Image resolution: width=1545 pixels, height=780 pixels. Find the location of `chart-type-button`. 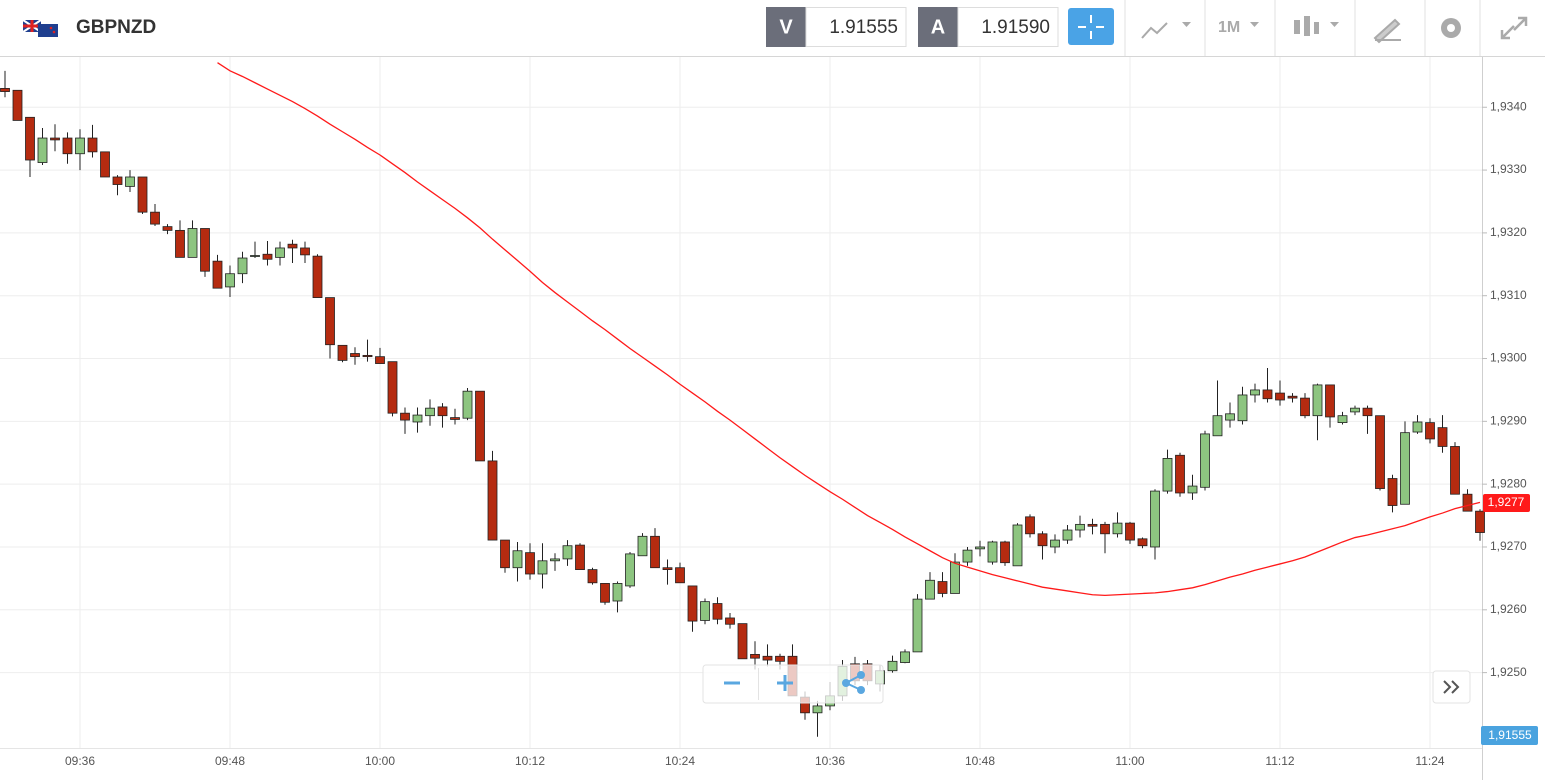

chart-type-button is located at coordinates (1166, 30).